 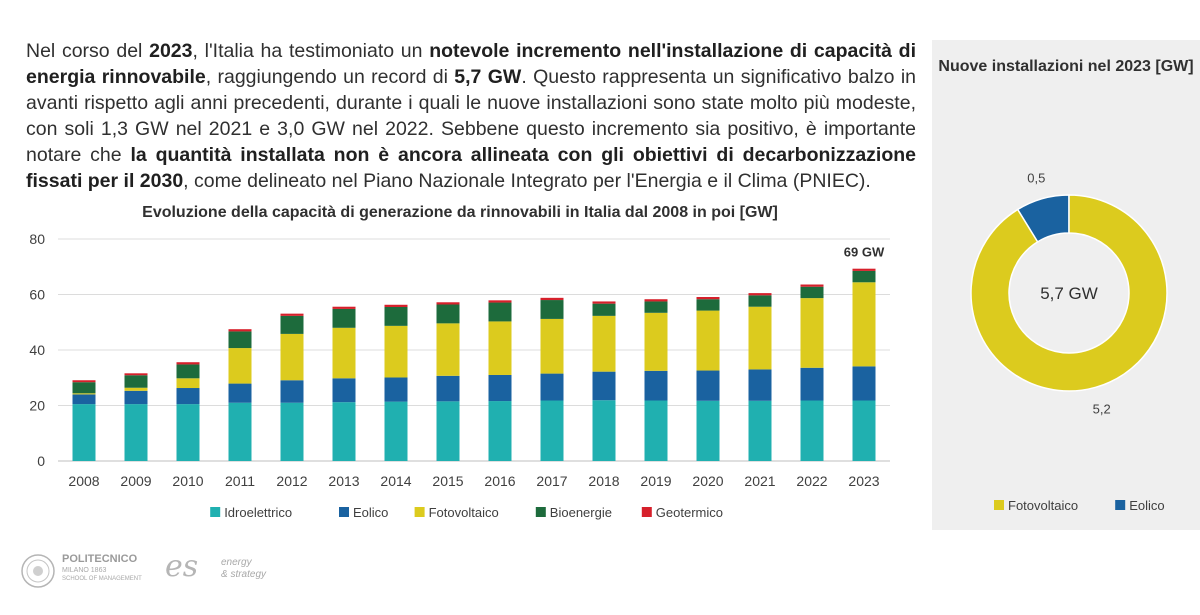 What do you see at coordinates (863, 481) in the screenshot?
I see `x-tick-label: 2023` at bounding box center [863, 481].